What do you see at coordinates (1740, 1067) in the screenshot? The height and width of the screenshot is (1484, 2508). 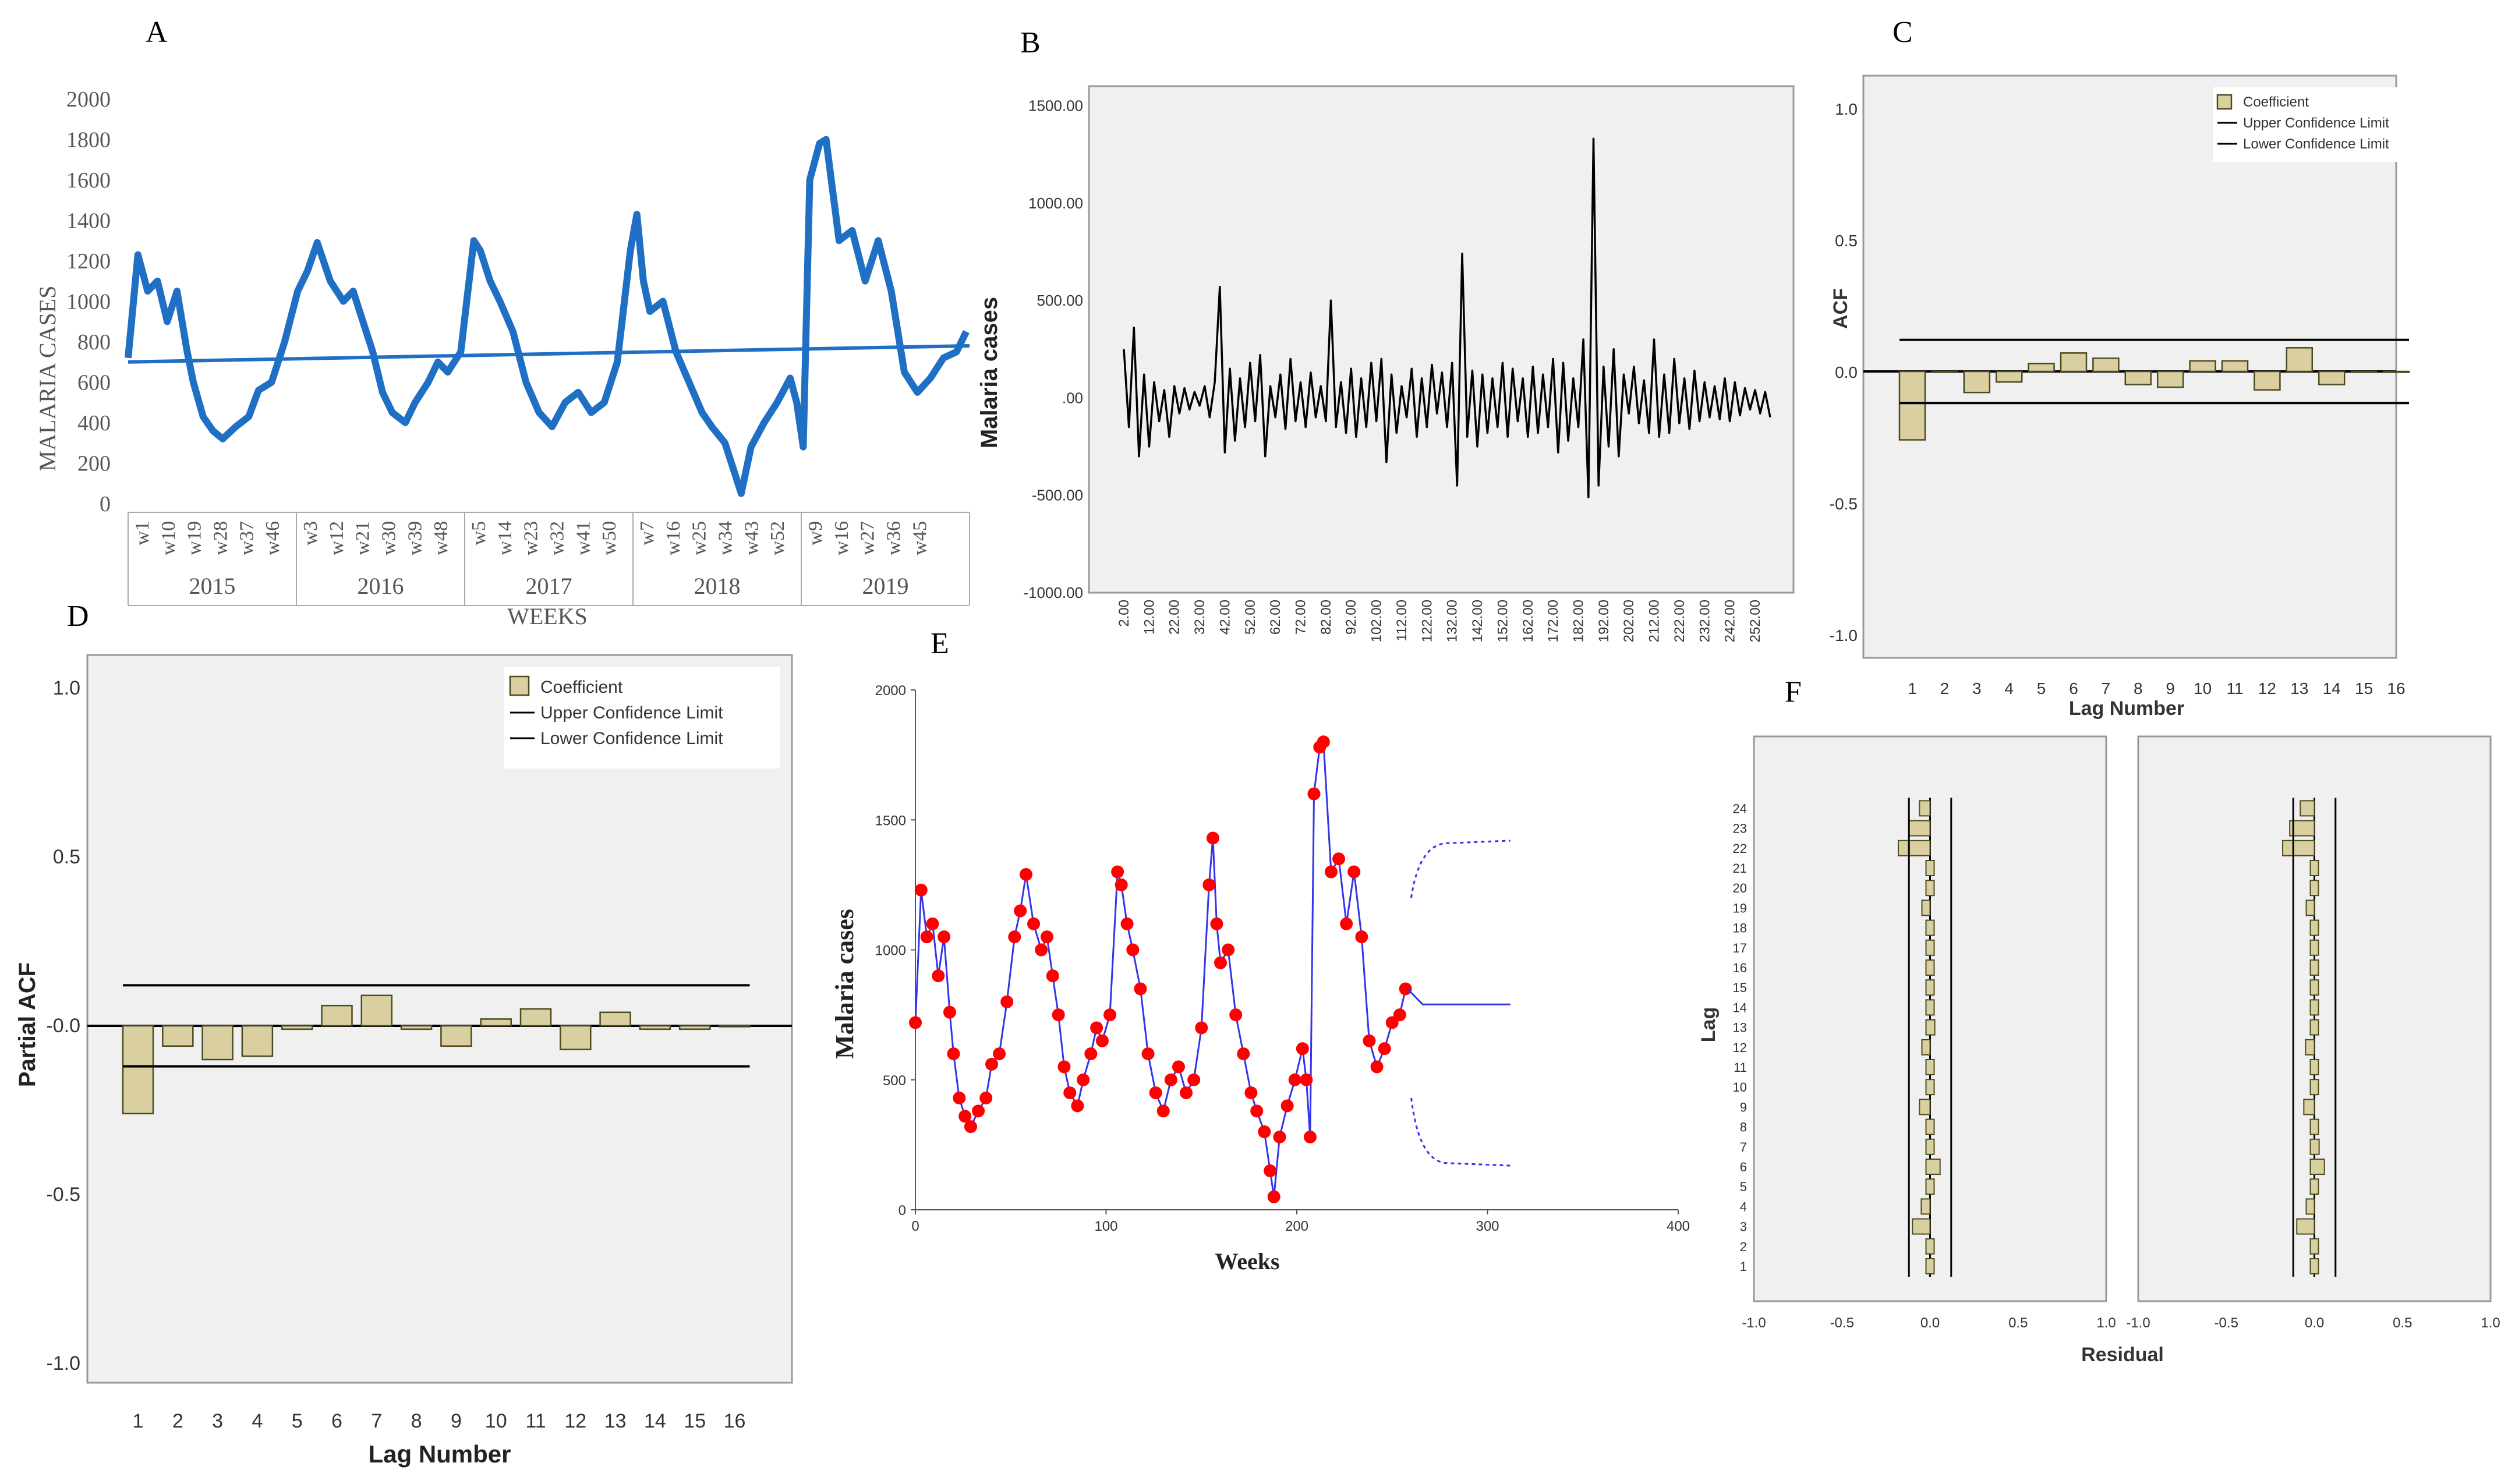 I see `panel-f-lag-tick-label: 11` at bounding box center [1740, 1067].